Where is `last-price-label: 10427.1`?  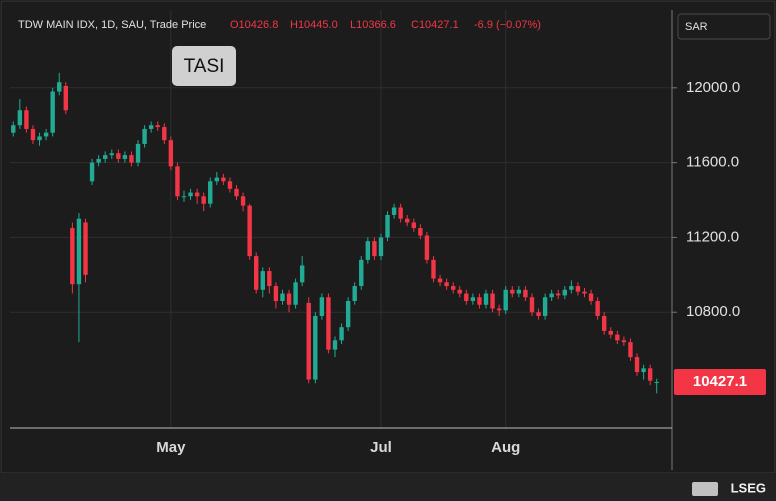
last-price-label: 10427.1 is located at coordinates (720, 381).